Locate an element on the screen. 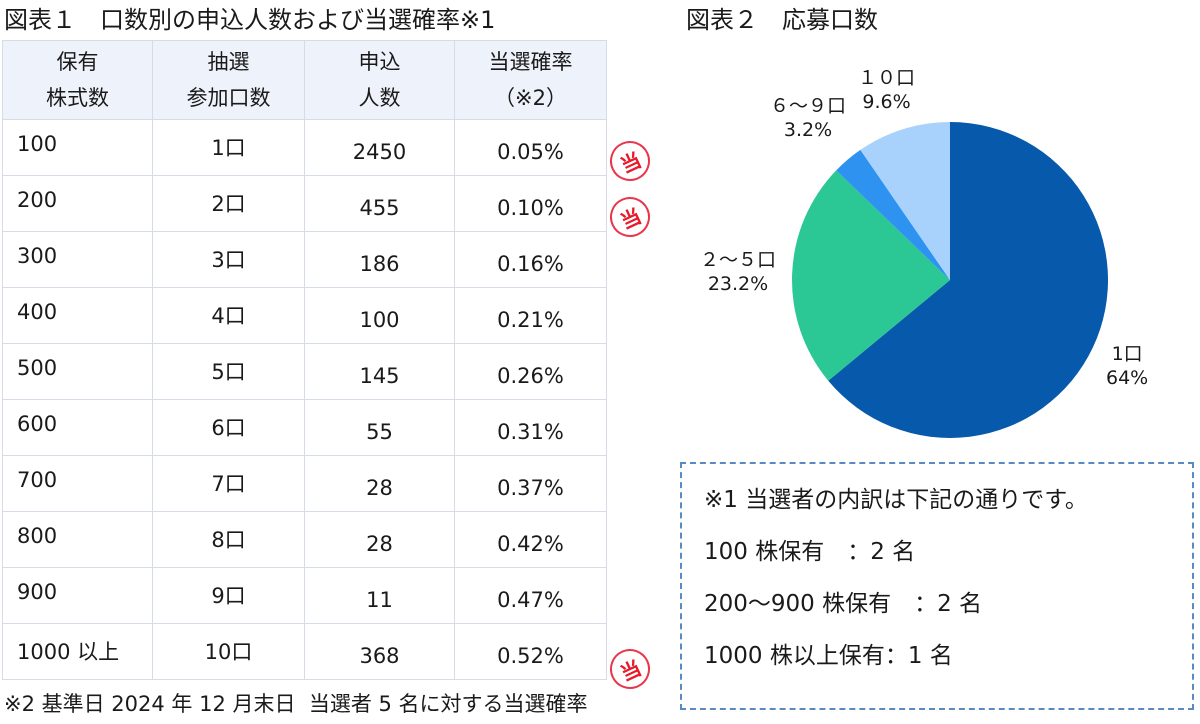 The image size is (1200, 724). cell-rate: 0.05% is located at coordinates (530, 152).